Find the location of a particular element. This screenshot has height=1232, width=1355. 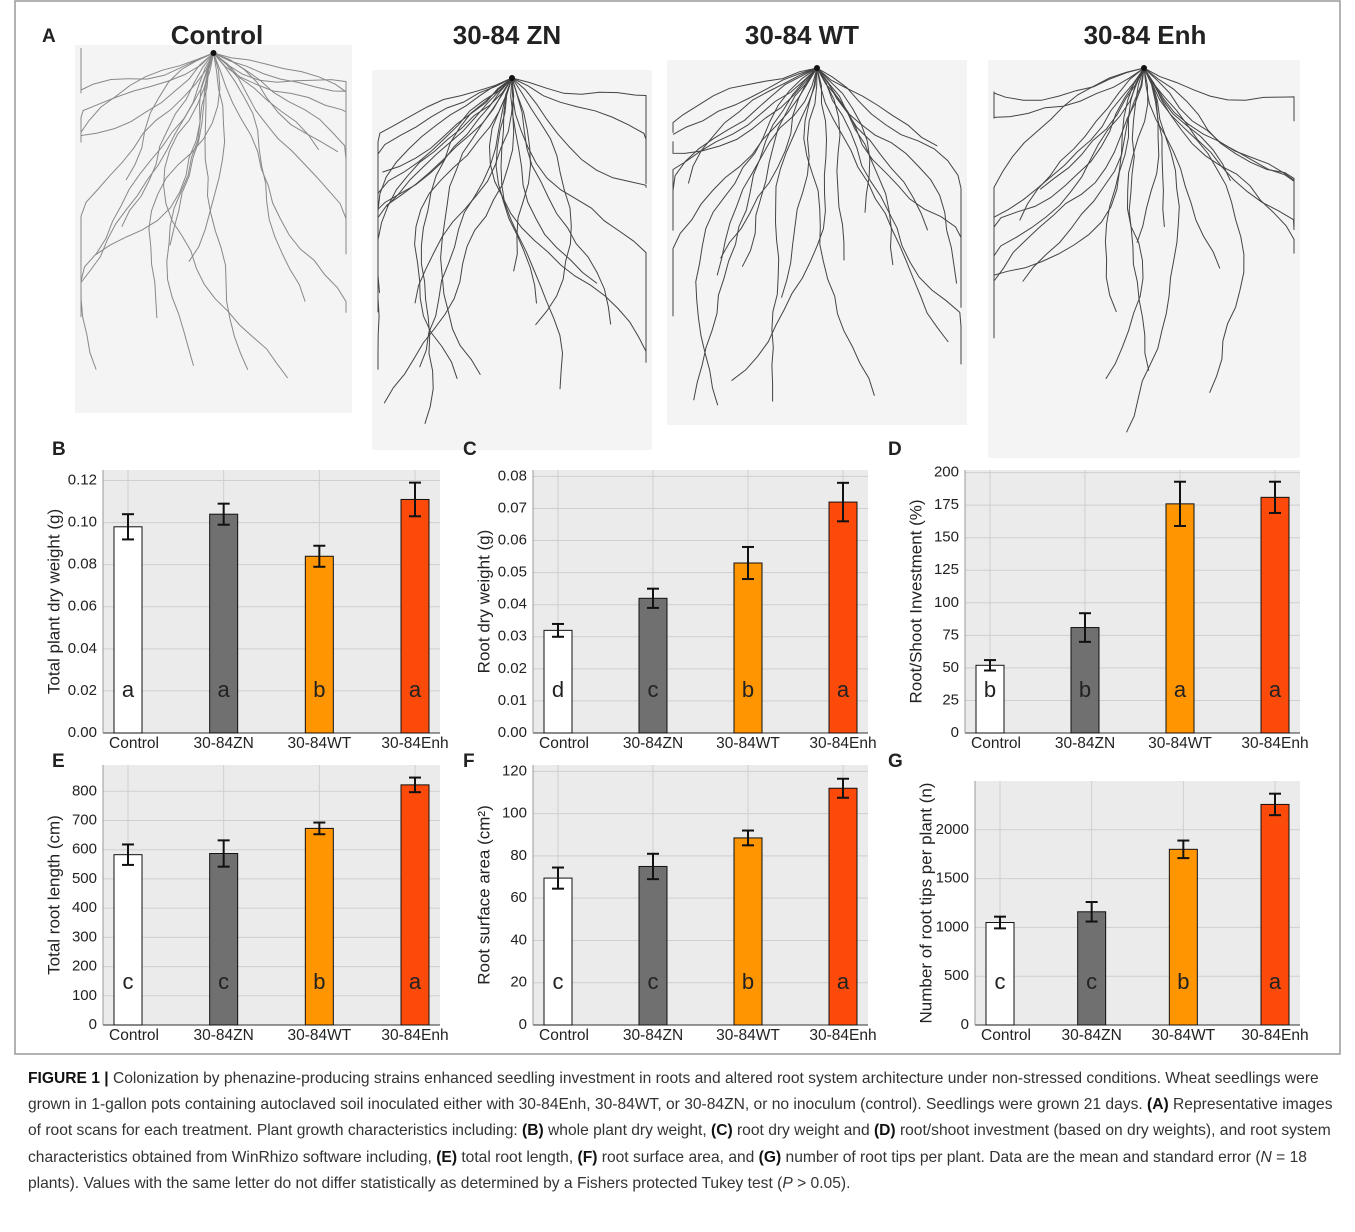

y-tick-label: 60 is located at coordinates (518, 897).